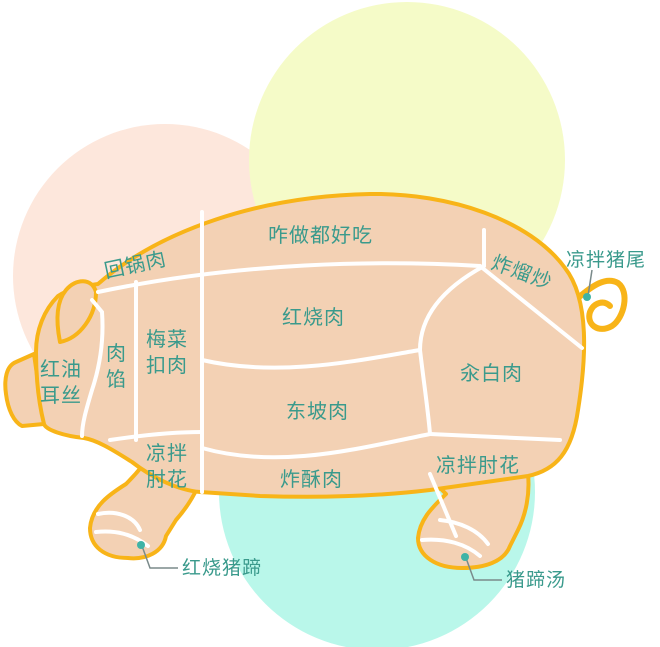 The height and width of the screenshot is (647, 660). I want to click on callout-label-rear-trotter: 猪蹄汤, so click(536, 580).